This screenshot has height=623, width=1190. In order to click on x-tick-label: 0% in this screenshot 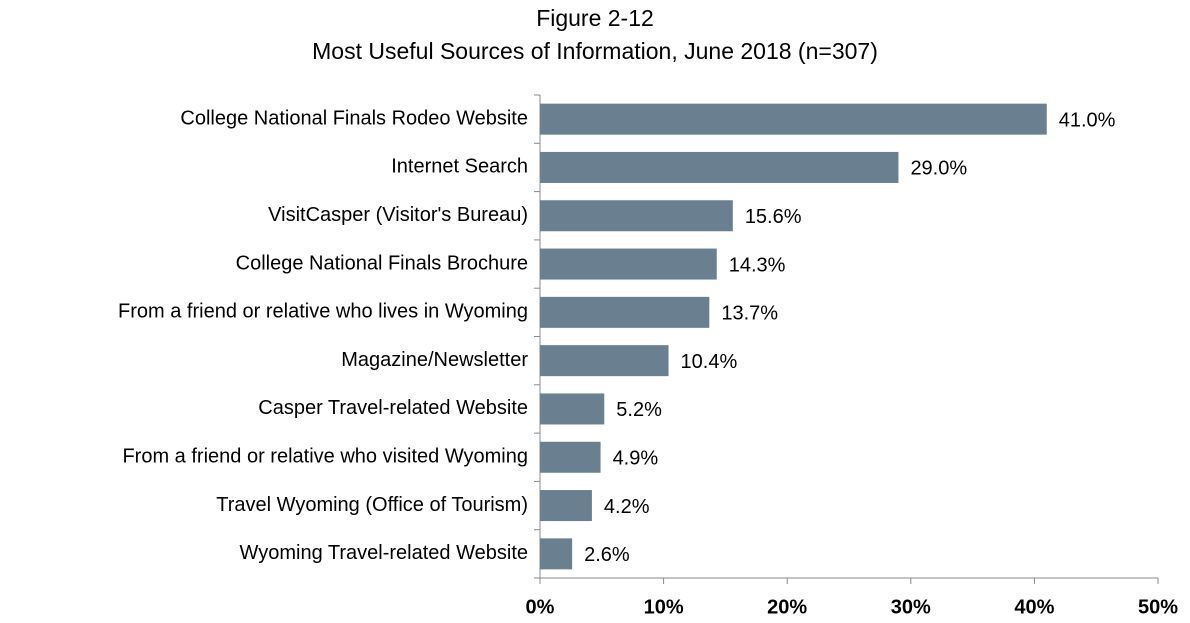, I will do `click(540, 607)`.